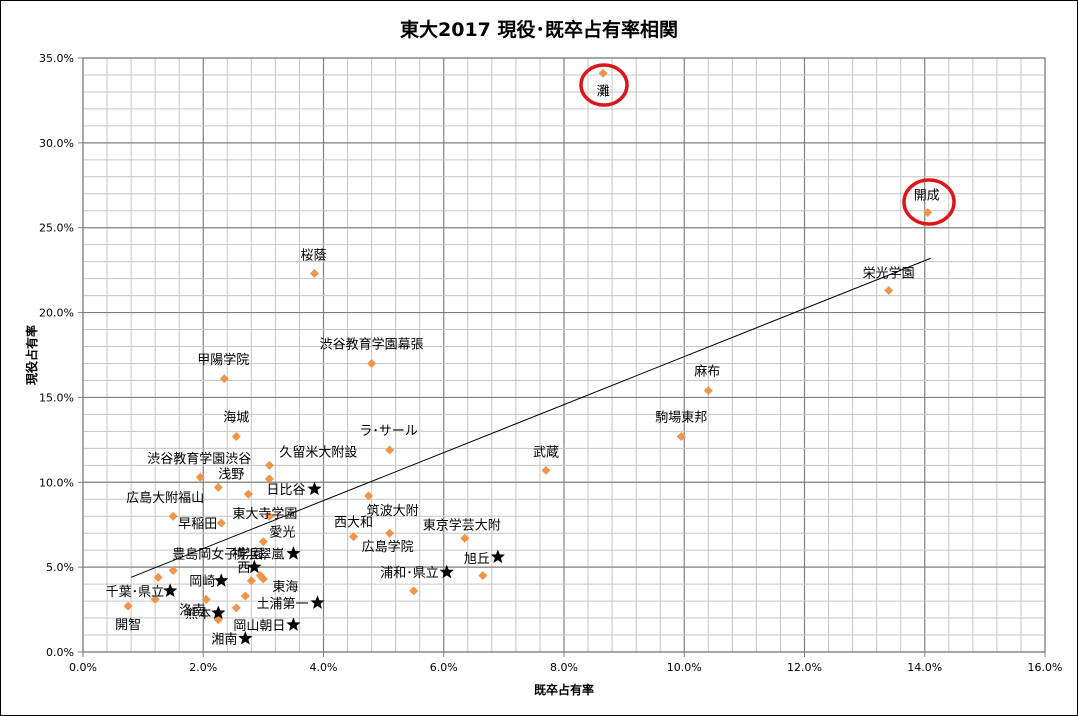  I want to click on y-tick-label: 5.0%, so click(60, 567).